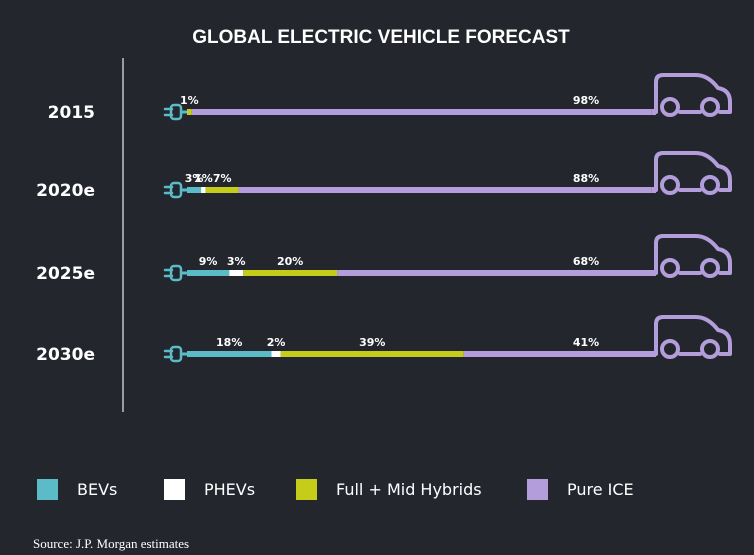 This screenshot has width=754, height=555. Describe the element at coordinates (65, 355) in the screenshot. I see `category-label: 2030e` at that location.